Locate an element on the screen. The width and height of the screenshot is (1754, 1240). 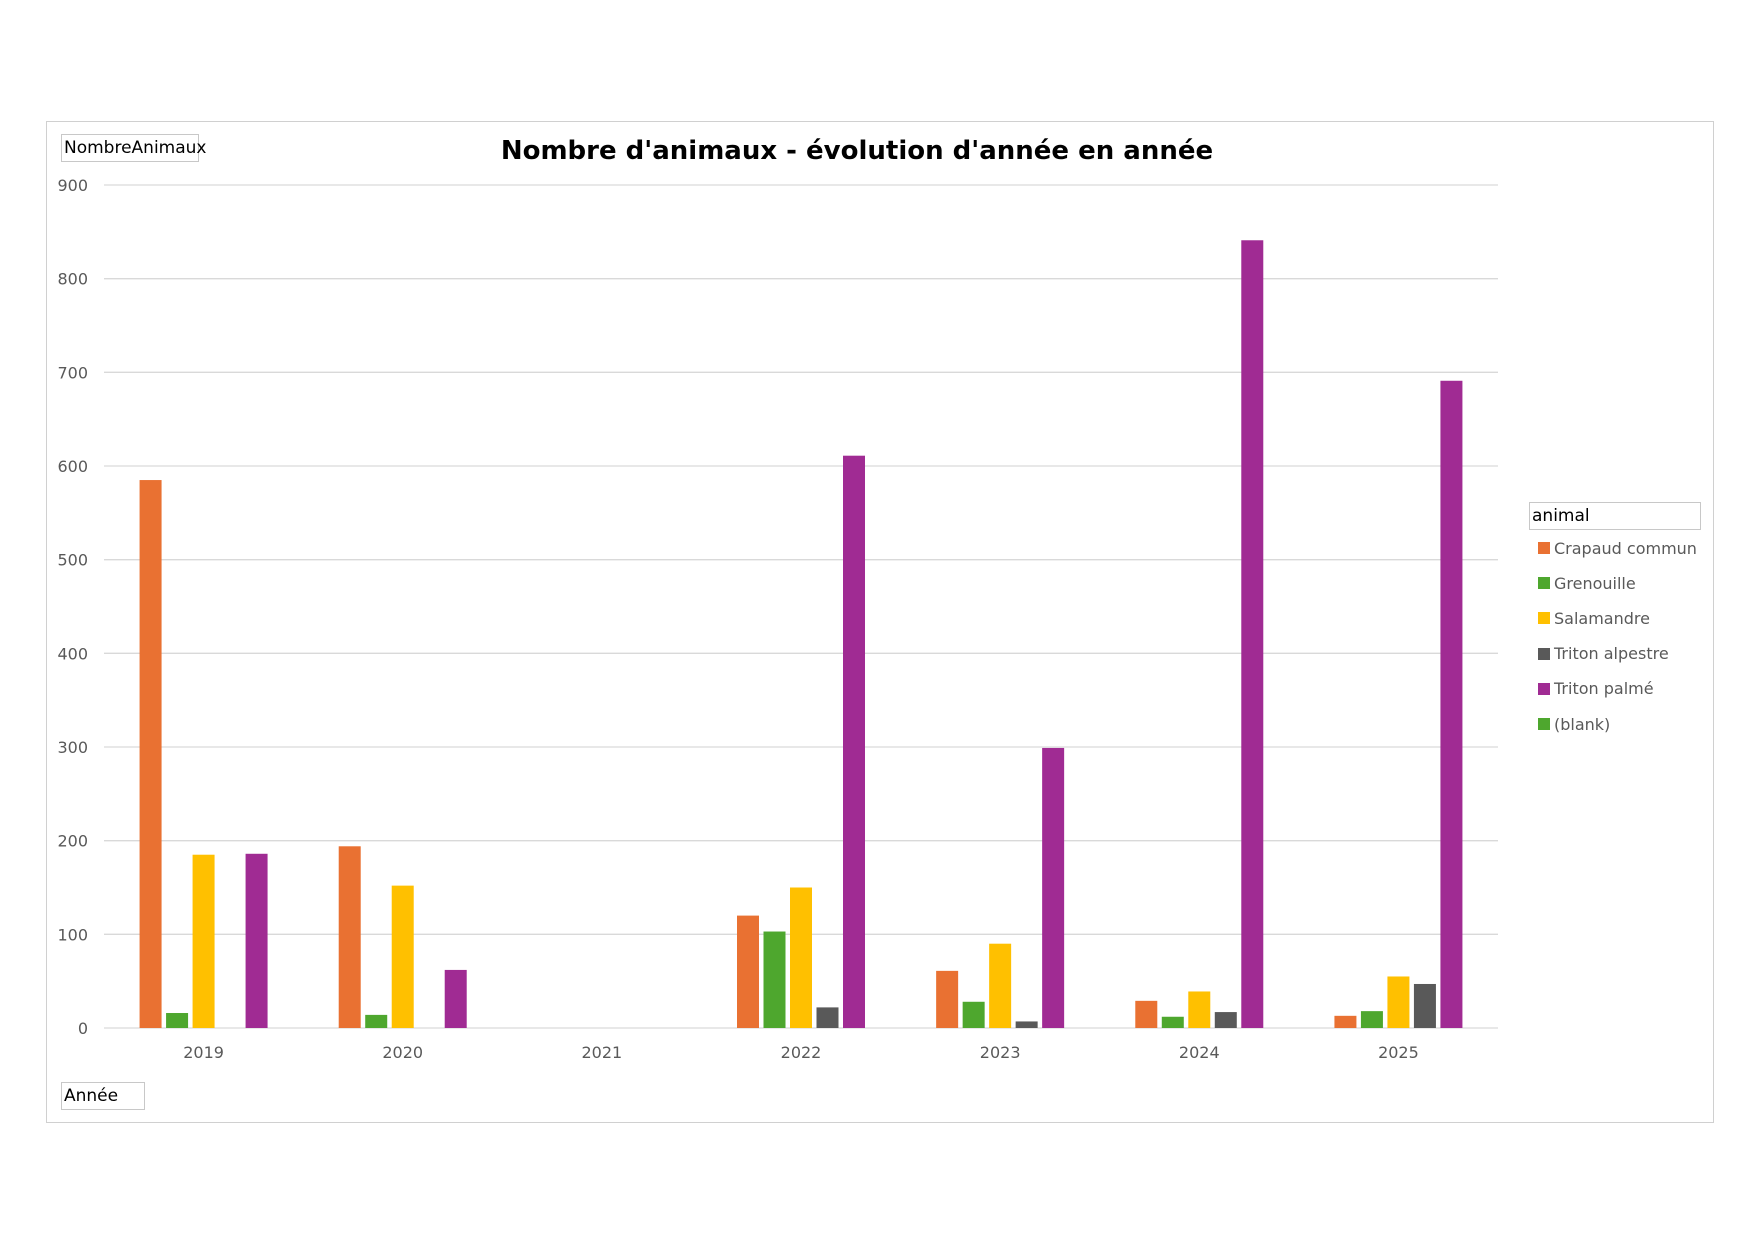
bar-grenouille-2020 is located at coordinates (376, 1021).